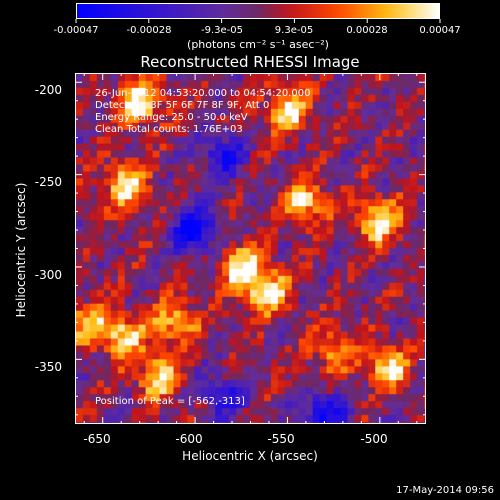 The image size is (500, 500). Describe the element at coordinates (250, 62) in the screenshot. I see `chart-title: Reconstructed RHESSI Image` at that location.